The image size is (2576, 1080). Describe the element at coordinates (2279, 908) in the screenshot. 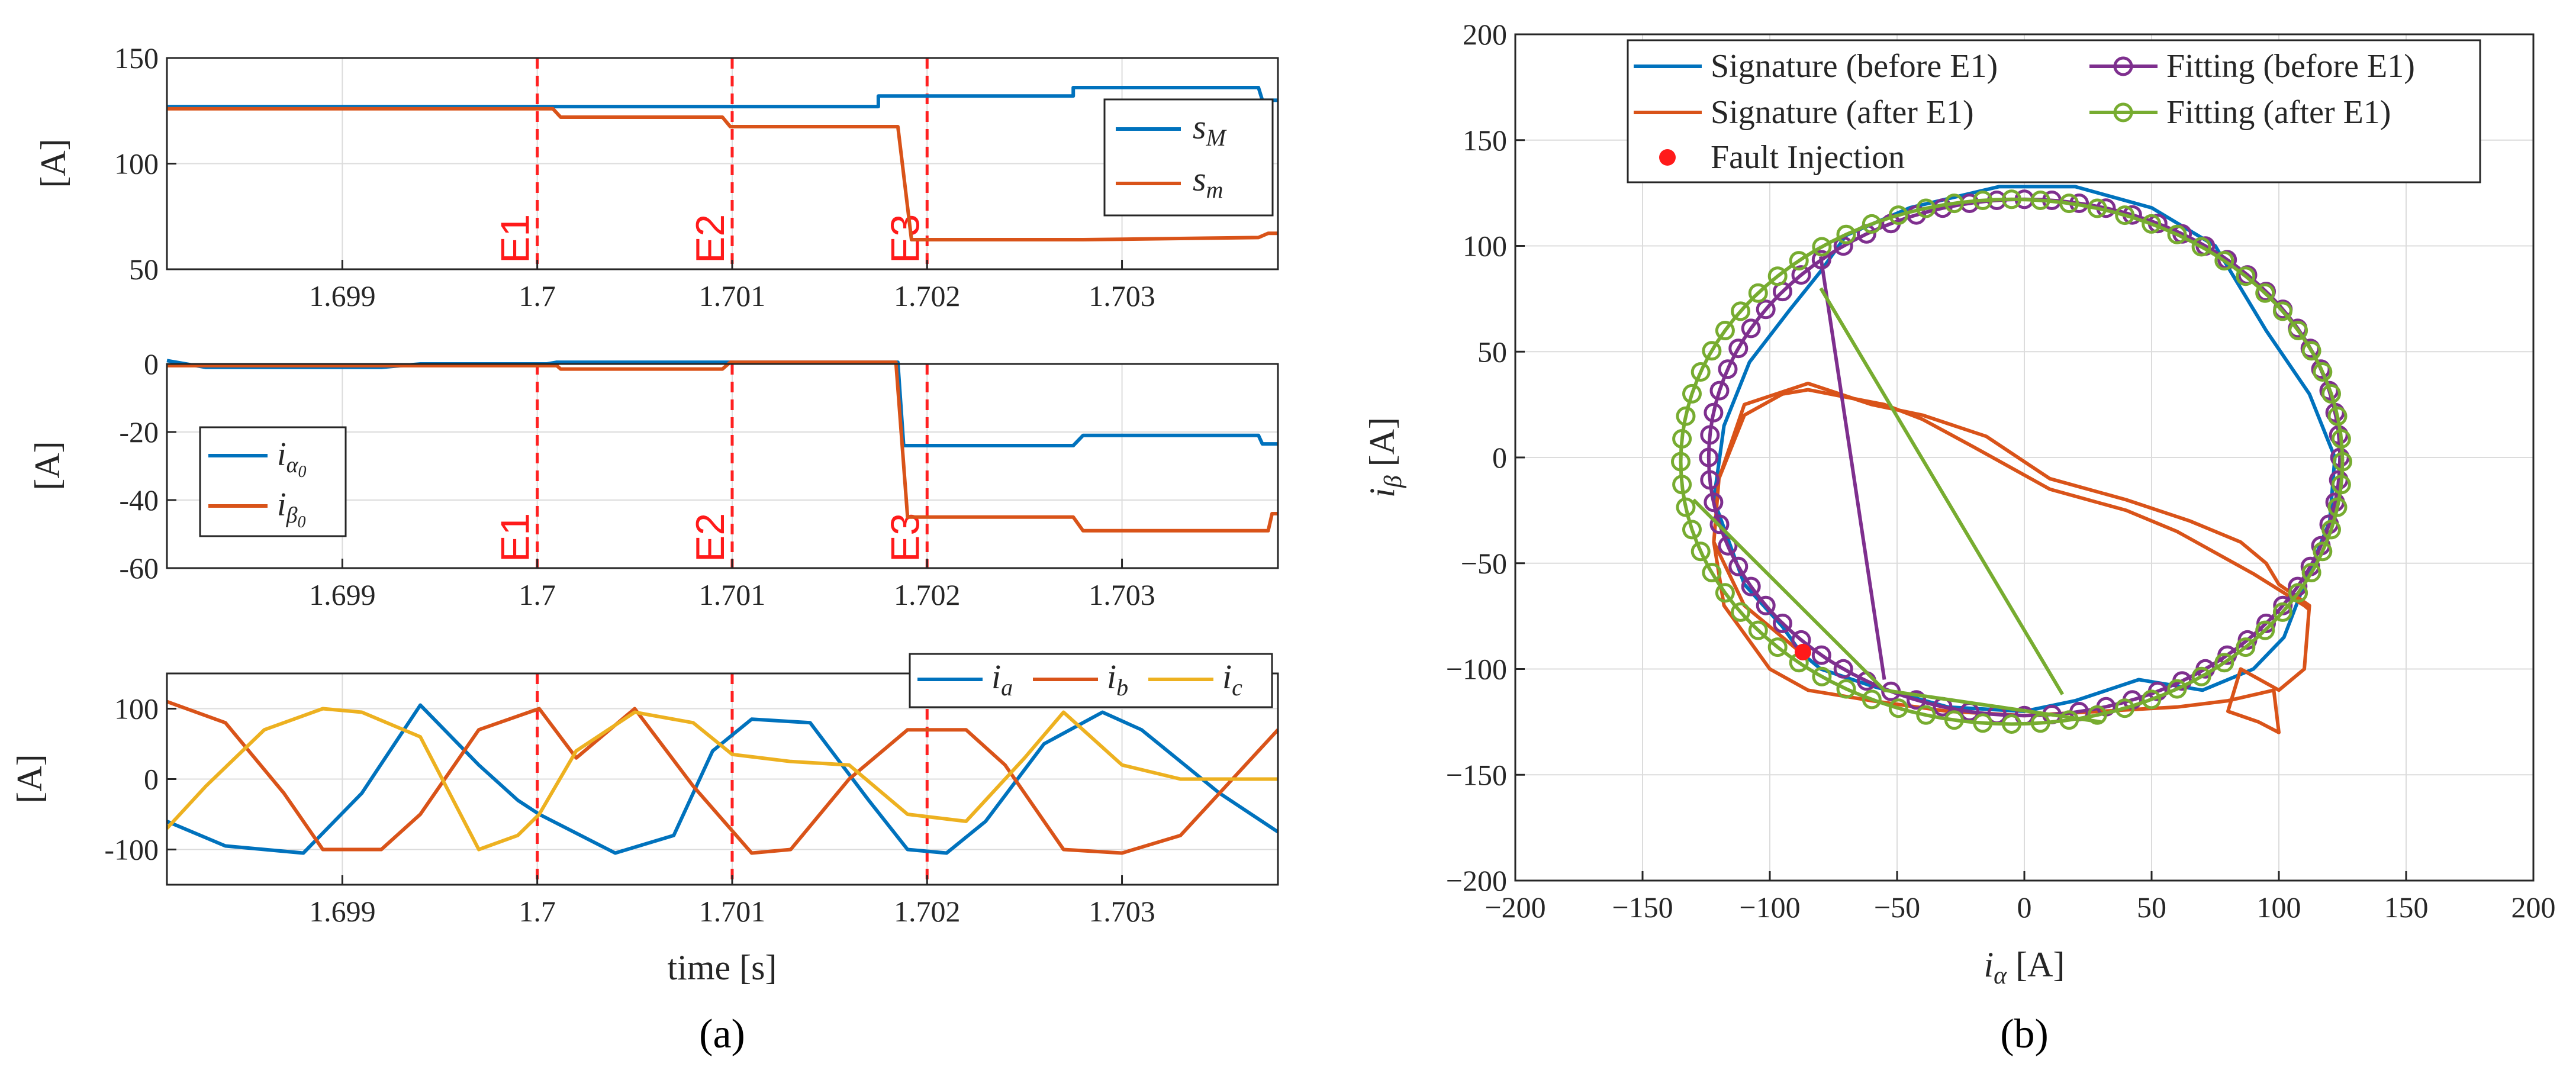

I see `b-xtick-label: 100` at that location.